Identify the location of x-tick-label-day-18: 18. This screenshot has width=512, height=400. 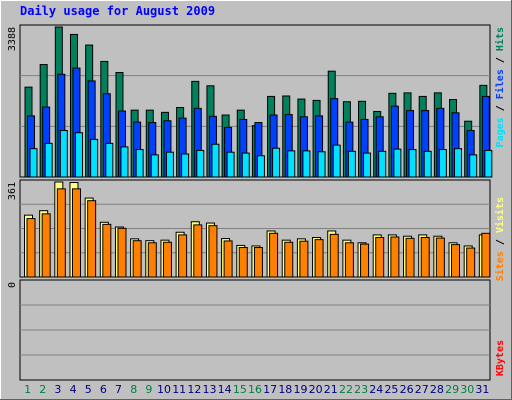
(285, 389).